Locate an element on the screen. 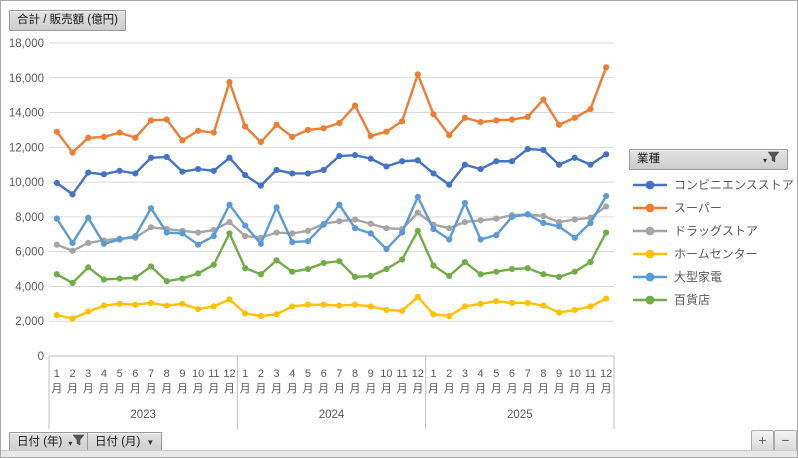 This screenshot has width=798, height=458. month-number-label: 1 is located at coordinates (57, 374).